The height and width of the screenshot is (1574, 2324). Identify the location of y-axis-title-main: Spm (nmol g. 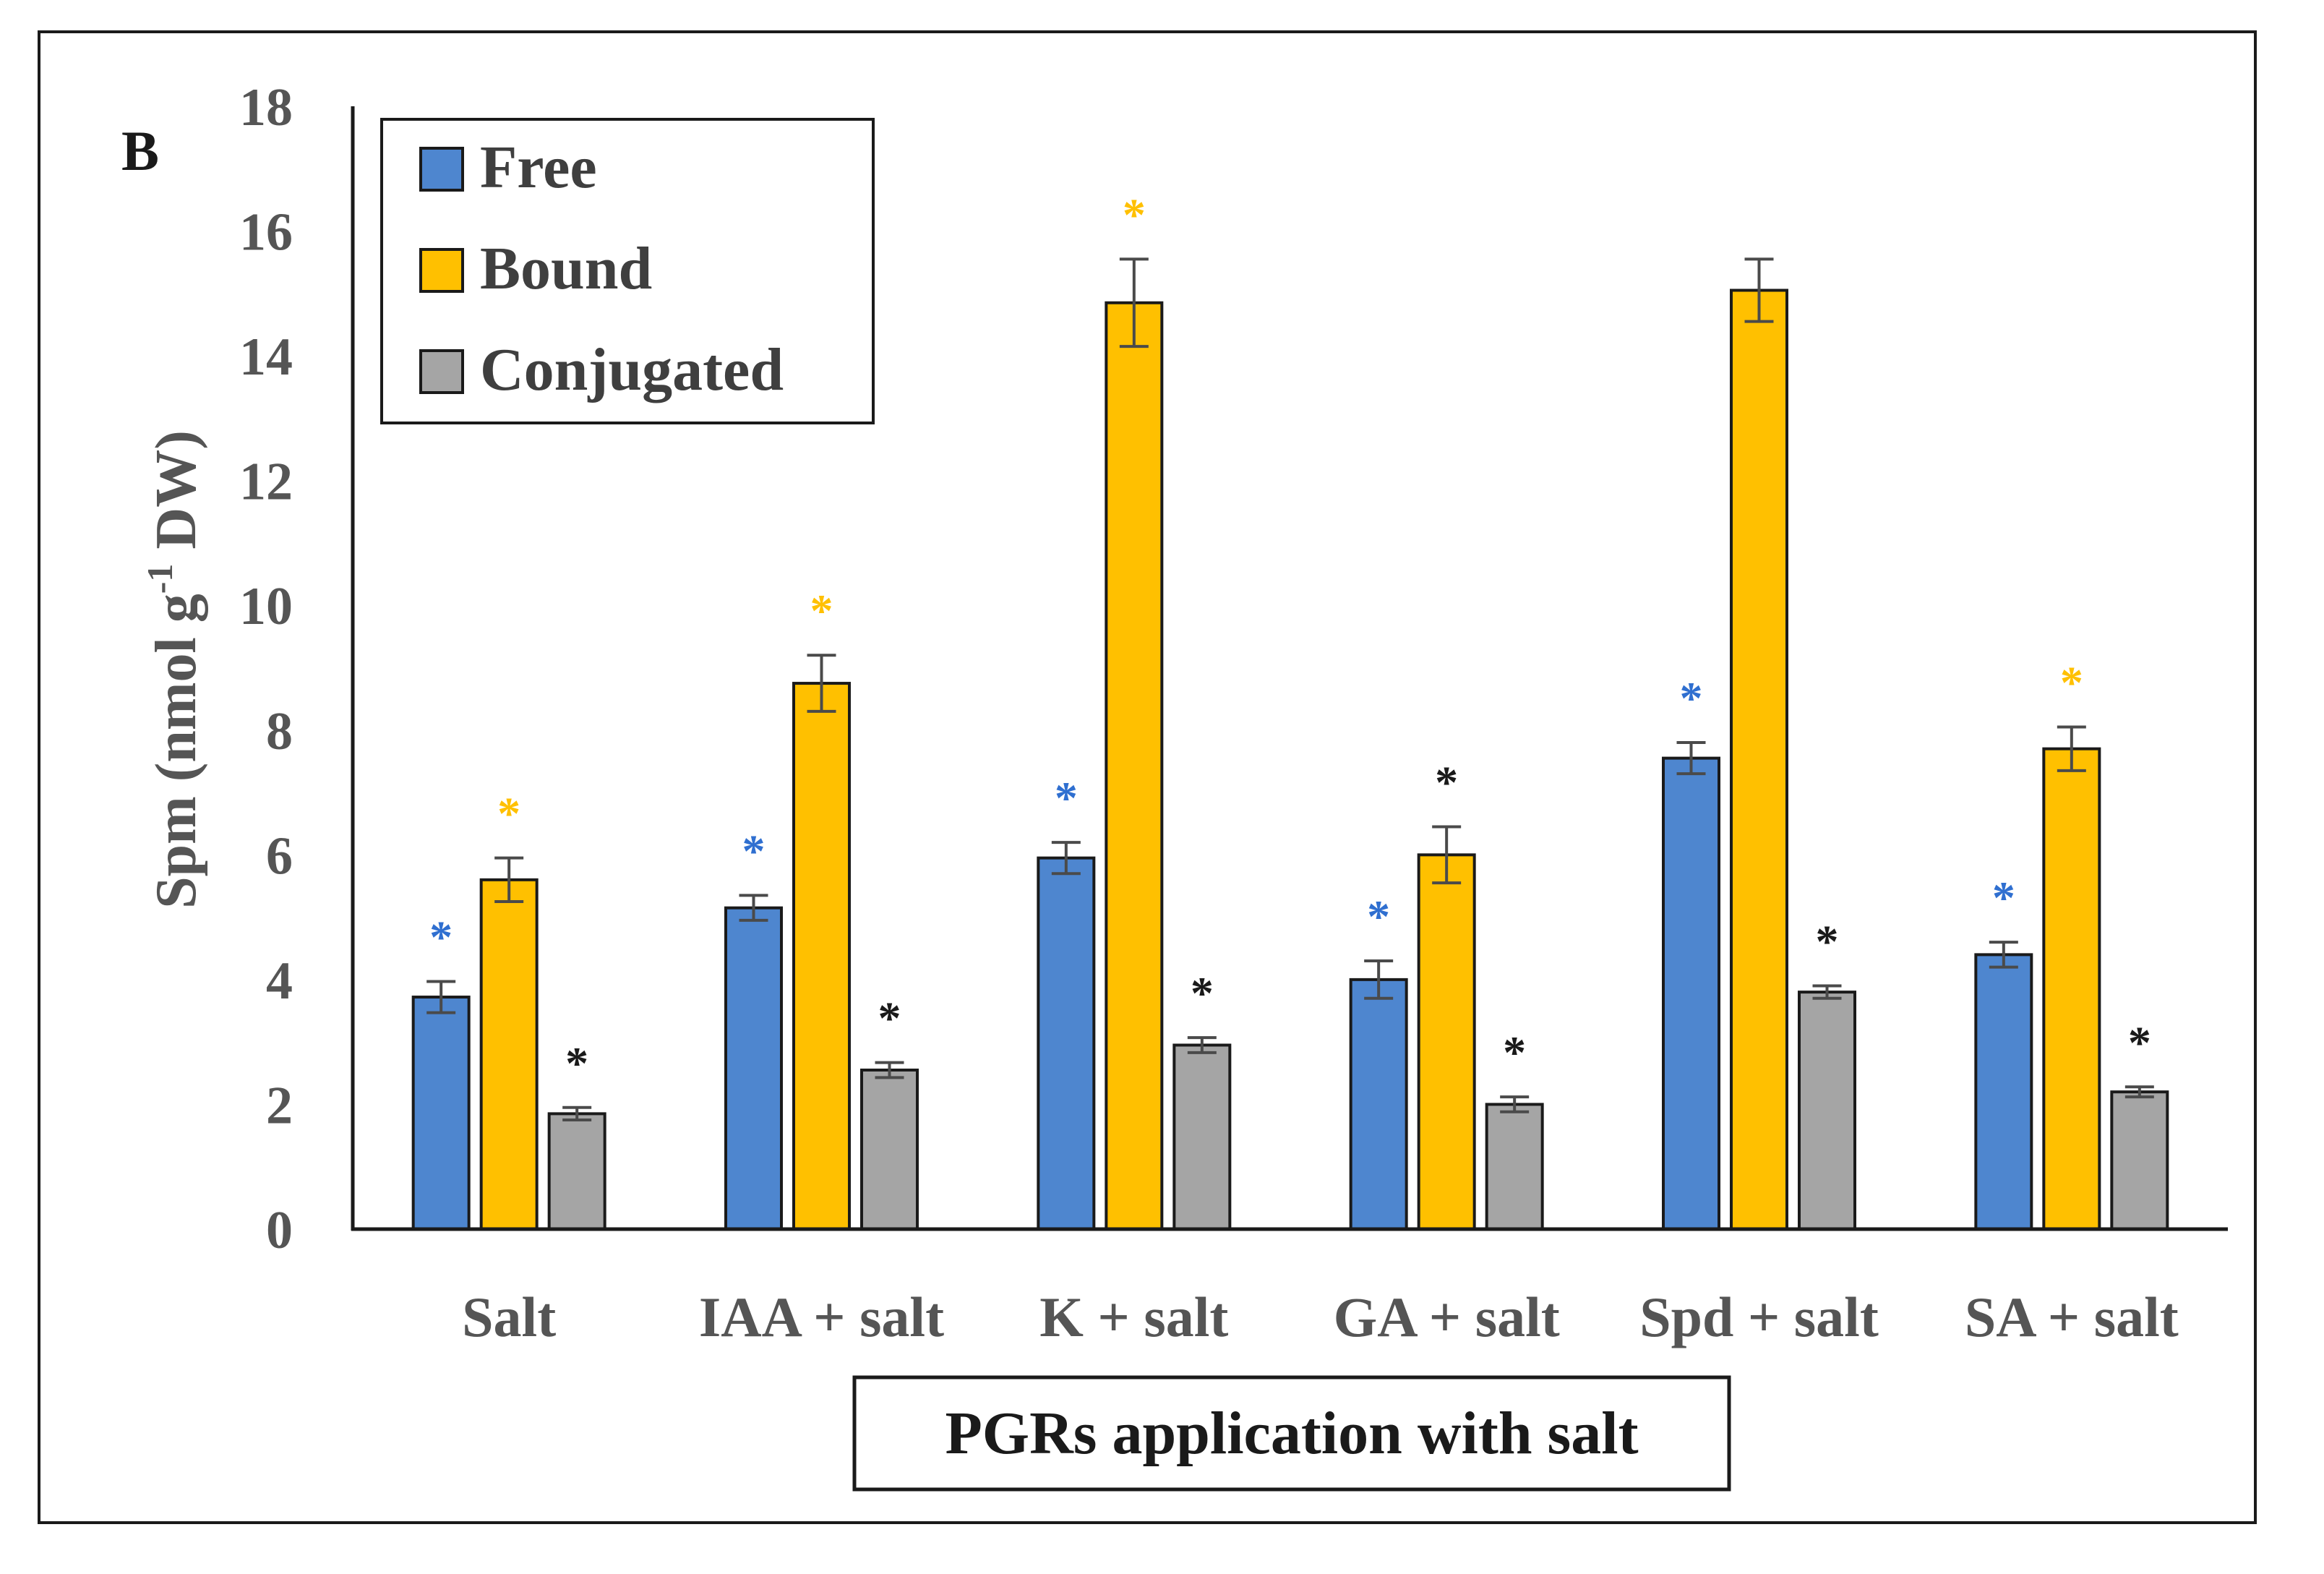
(176, 751).